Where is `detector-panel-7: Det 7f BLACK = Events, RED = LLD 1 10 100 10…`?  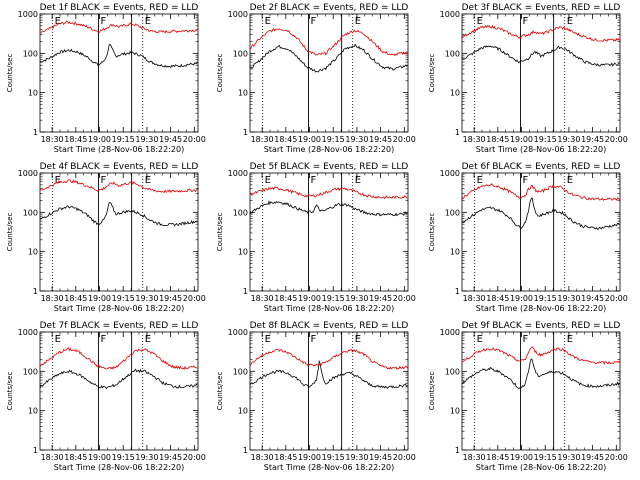 detector-panel-7: Det 7f BLACK = Events, RED = LLD 1 10 100 10… is located at coordinates (106, 396).